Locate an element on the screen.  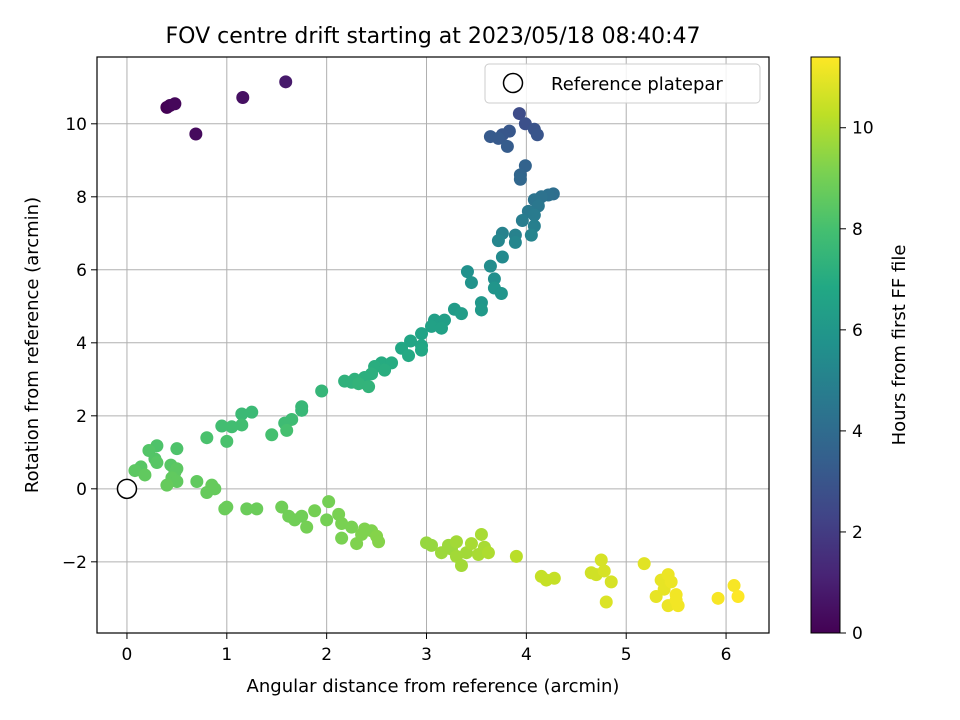
reference-marker is located at coordinates (127, 489).